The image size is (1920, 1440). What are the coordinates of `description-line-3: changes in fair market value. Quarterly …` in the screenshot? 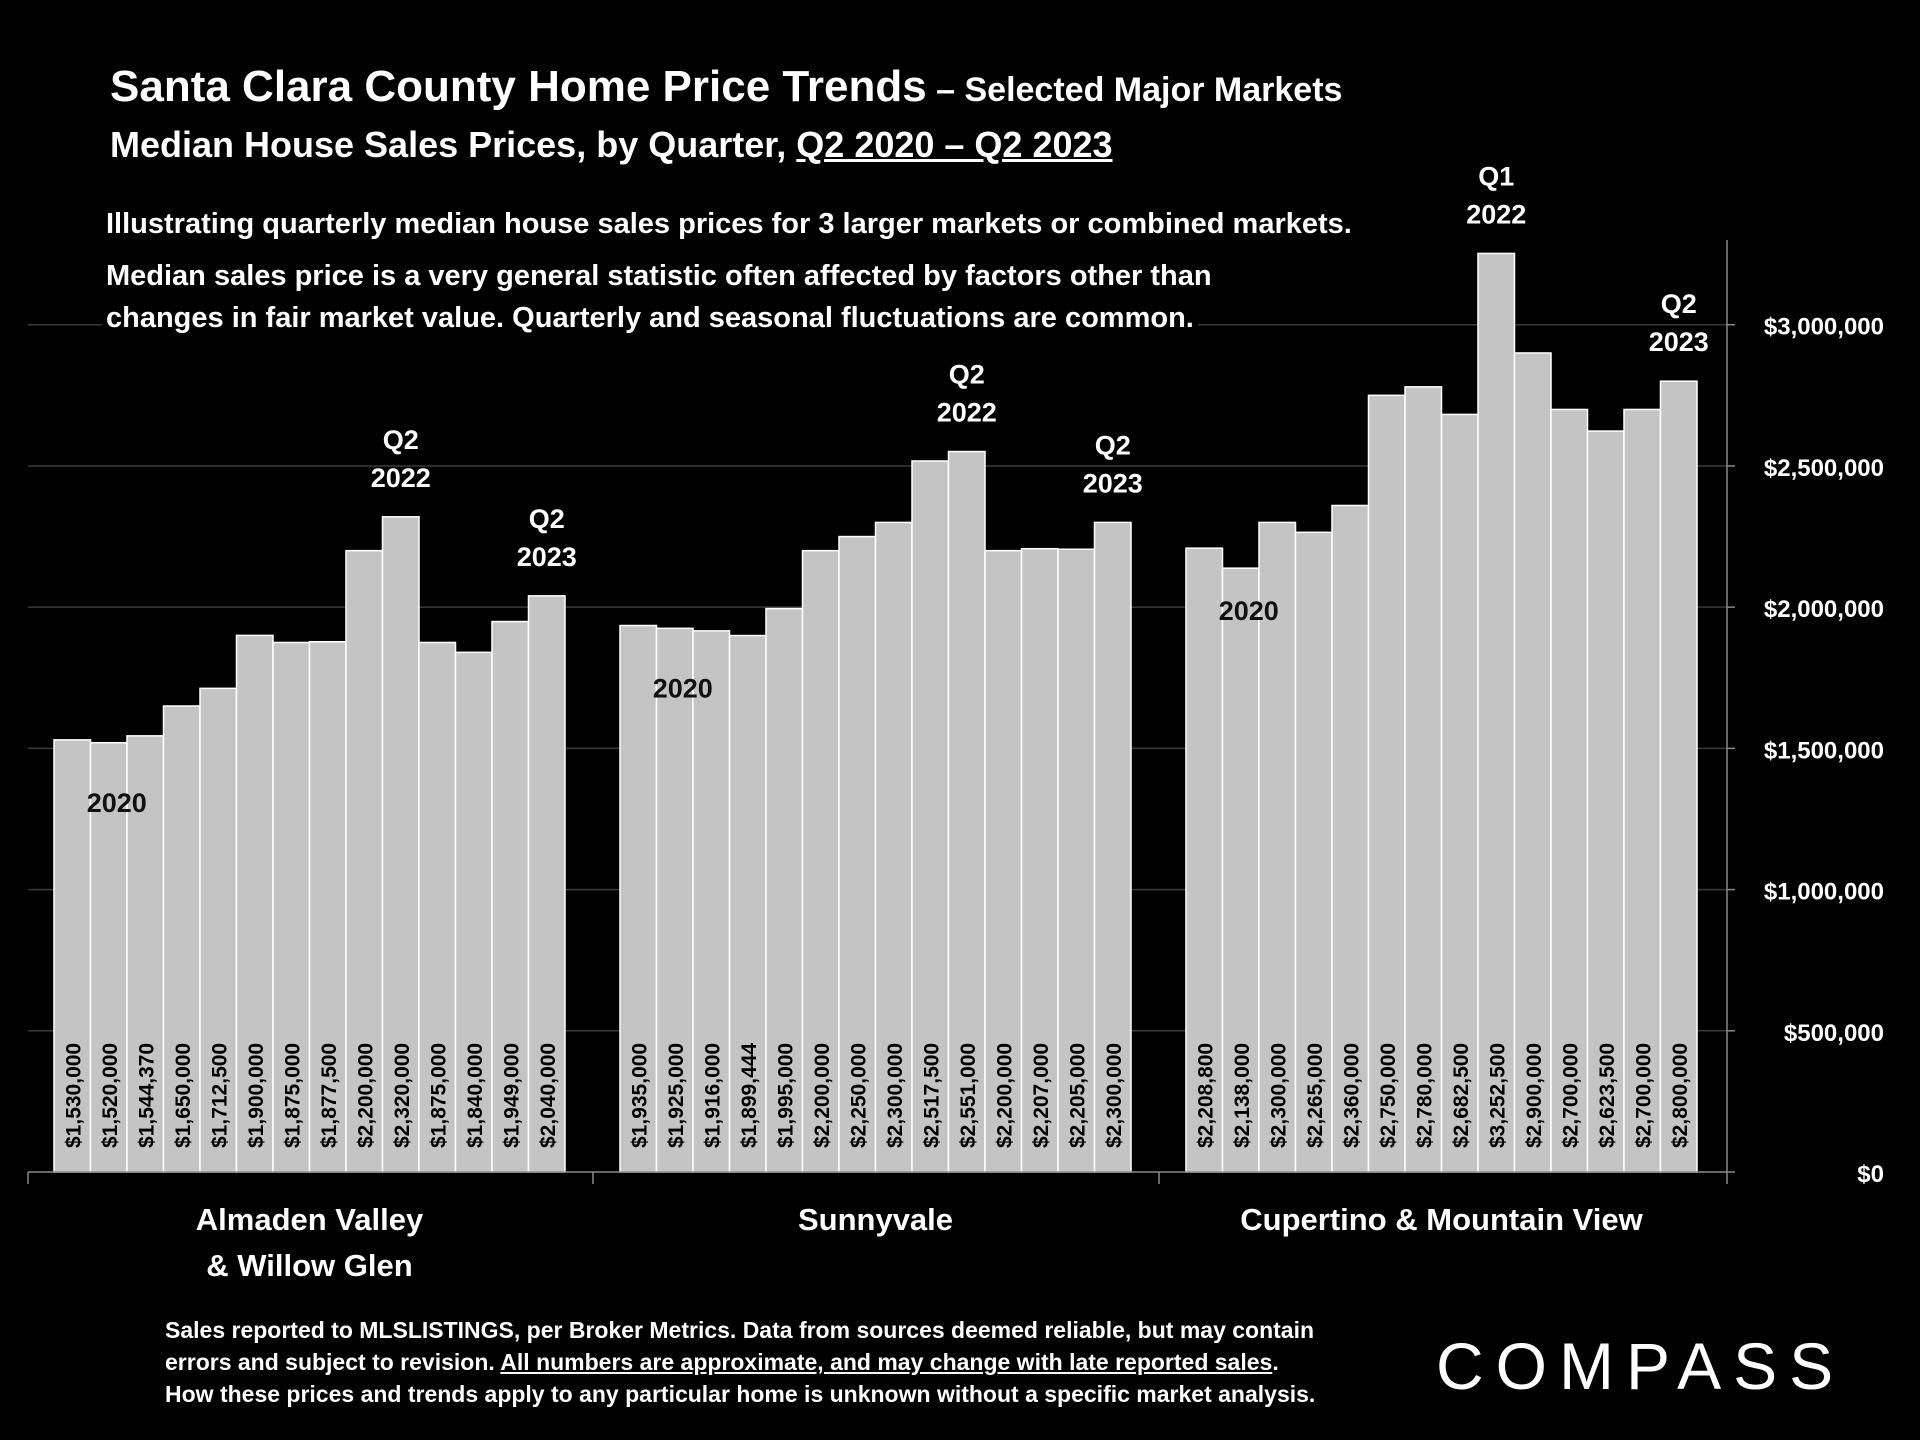 It's located at (650, 318).